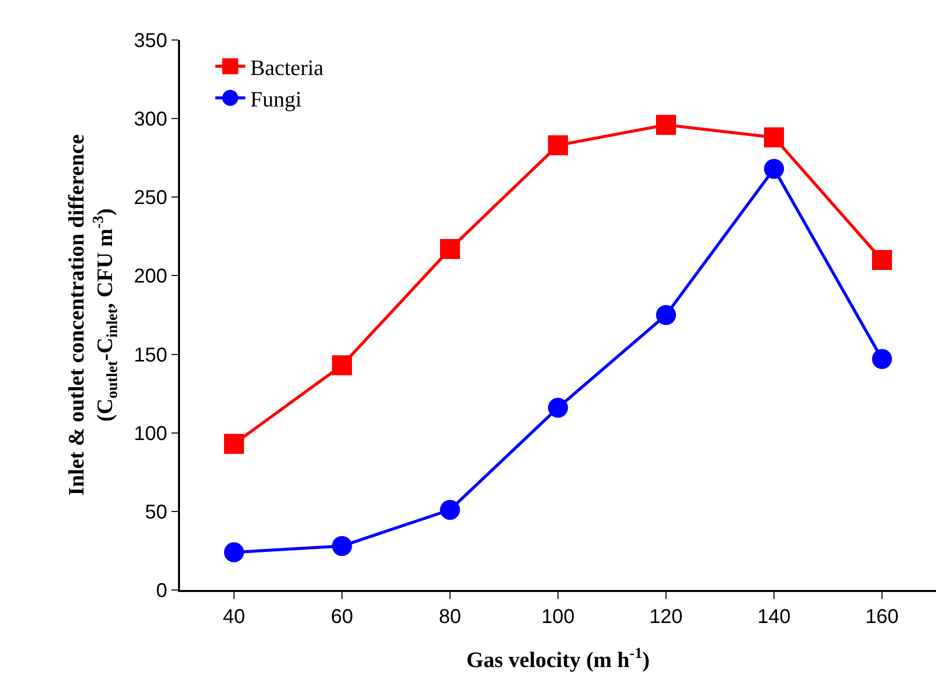 This screenshot has width=946, height=700. I want to click on y-tick-label: 200, so click(151, 277).